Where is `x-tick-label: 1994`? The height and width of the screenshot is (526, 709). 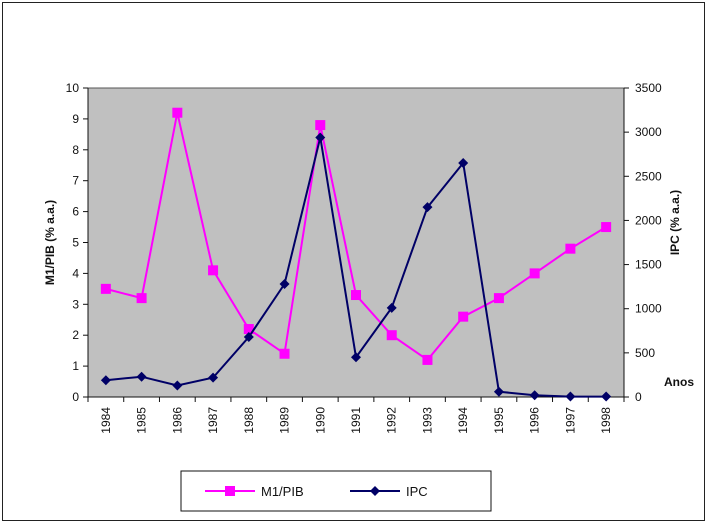 x-tick-label: 1994 is located at coordinates (463, 420).